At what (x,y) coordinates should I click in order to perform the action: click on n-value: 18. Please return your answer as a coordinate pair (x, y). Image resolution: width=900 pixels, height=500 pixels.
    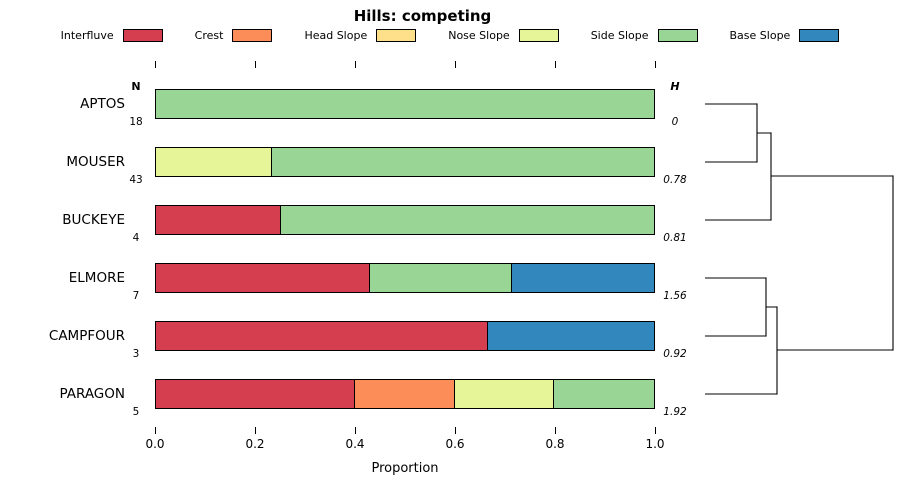
    Looking at the image, I should click on (136, 122).